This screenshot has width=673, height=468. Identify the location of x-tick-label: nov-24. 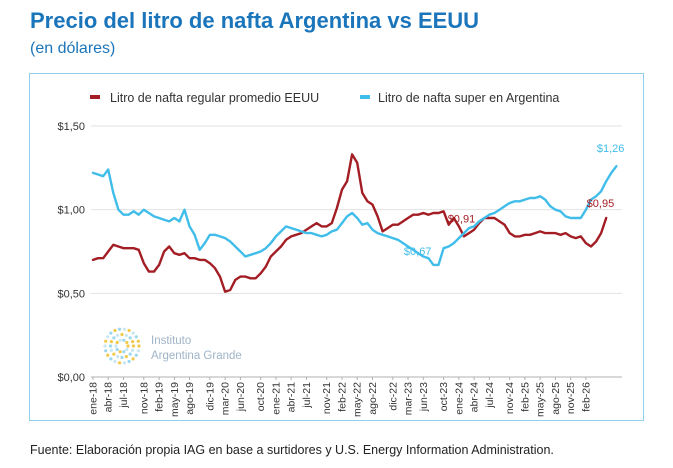
(510, 398).